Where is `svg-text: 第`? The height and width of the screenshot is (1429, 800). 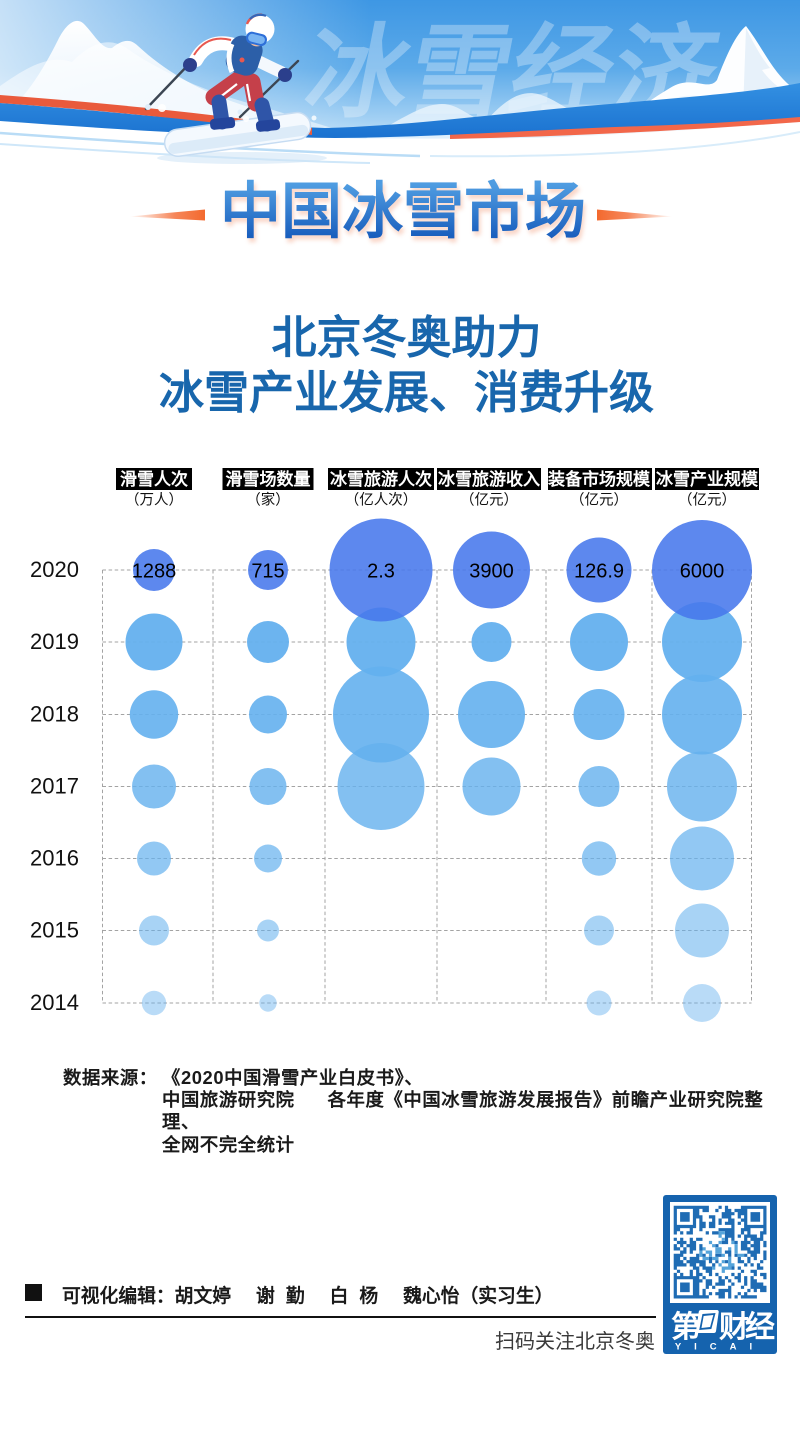 svg-text: 第 is located at coordinates (686, 1327).